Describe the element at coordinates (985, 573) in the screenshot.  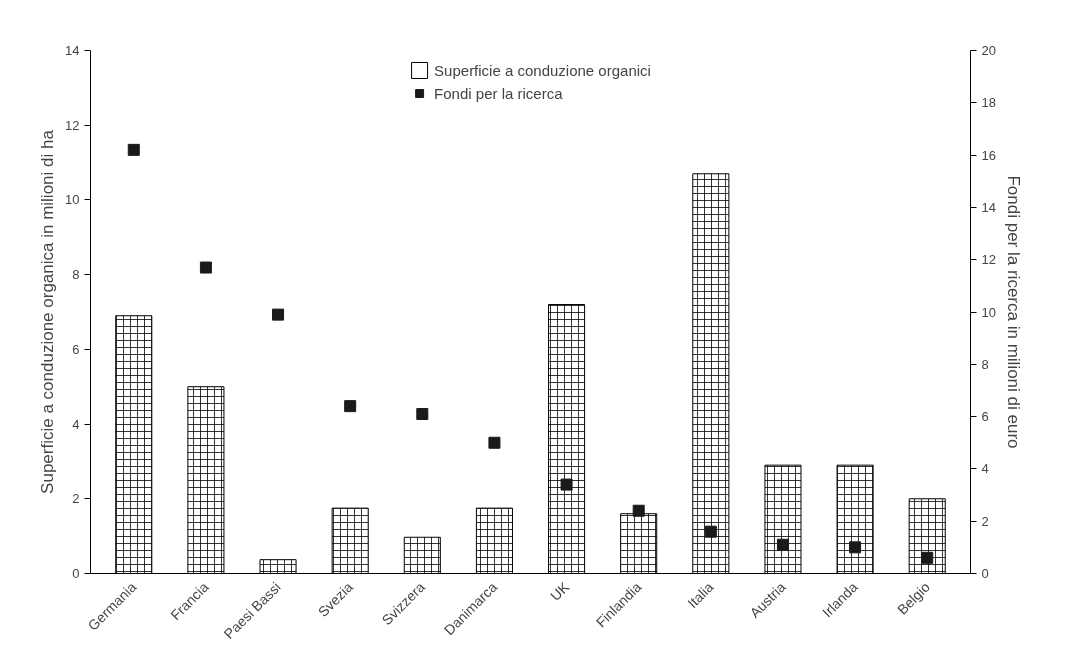
I see `y2-tick-label: 0` at that location.